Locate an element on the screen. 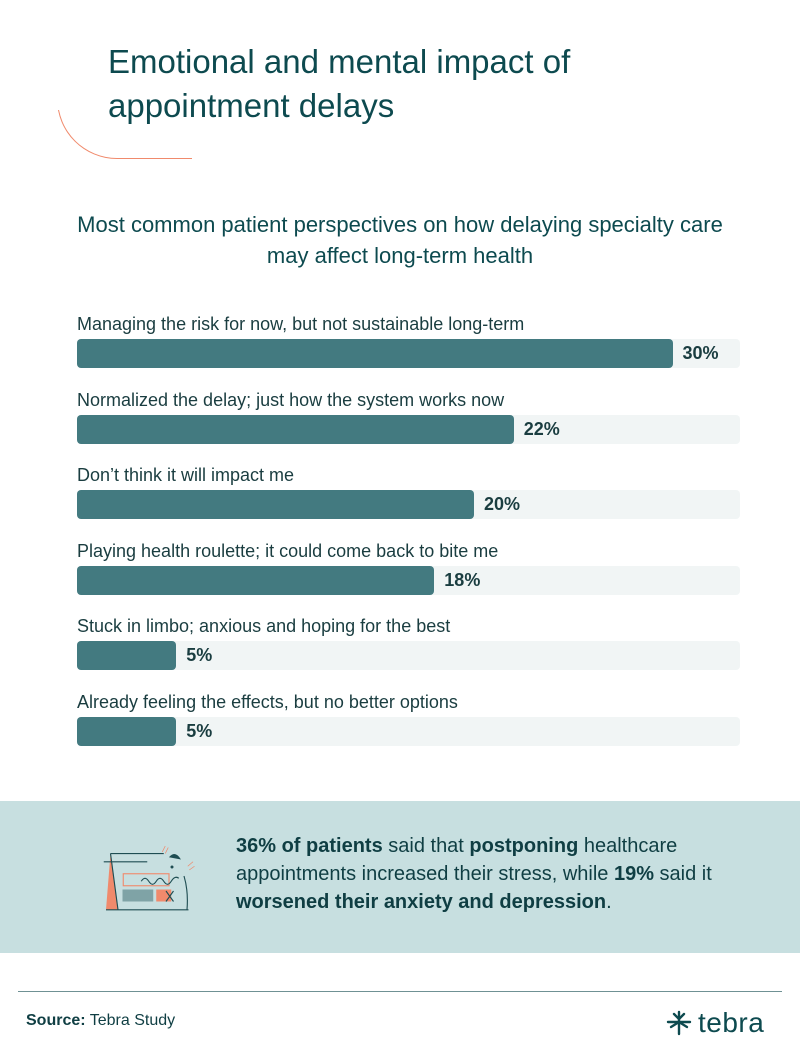 Image resolution: width=800 pixels, height=1056 pixels. callout-emphasis: worsened their anxiety and depression is located at coordinates (421, 902).